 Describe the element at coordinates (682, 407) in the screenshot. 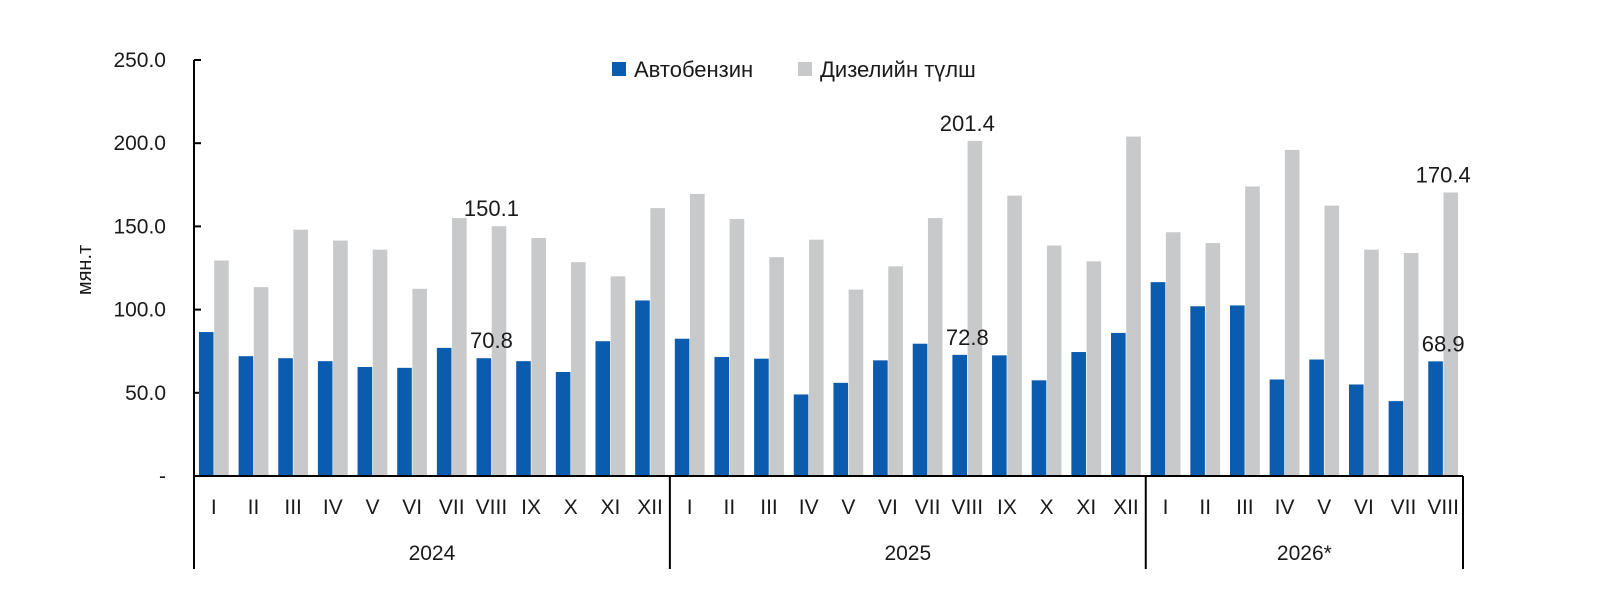

I see `bar-autobenzin-2025-I` at that location.